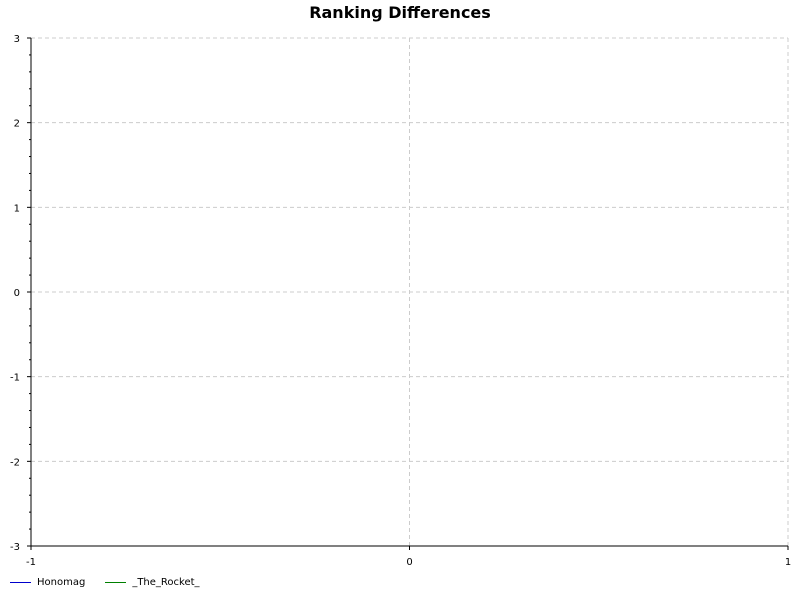 The image size is (800, 600). Describe the element at coordinates (116, 582) in the screenshot. I see `legend-swatch-the-rocket` at that location.